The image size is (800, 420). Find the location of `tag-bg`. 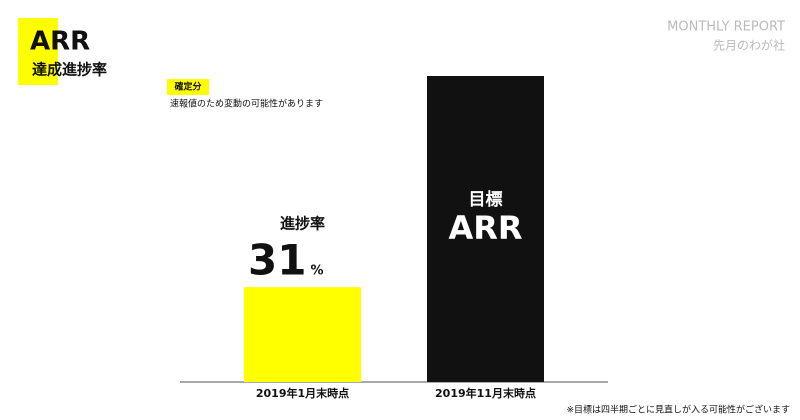

tag-bg is located at coordinates (188, 87).